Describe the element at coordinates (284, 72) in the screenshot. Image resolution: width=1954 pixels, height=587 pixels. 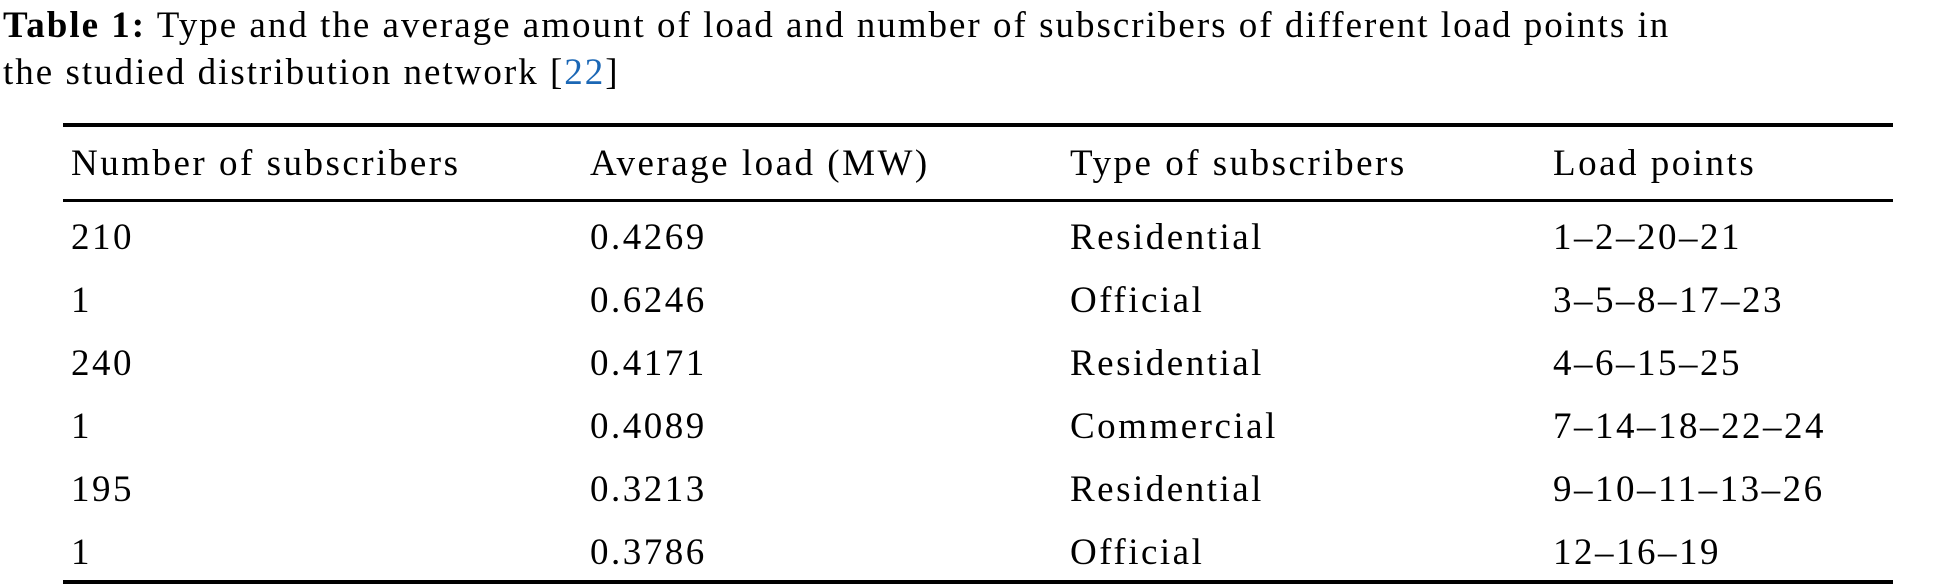
I see `caption-text-2: the studied distribution network [` at that location.